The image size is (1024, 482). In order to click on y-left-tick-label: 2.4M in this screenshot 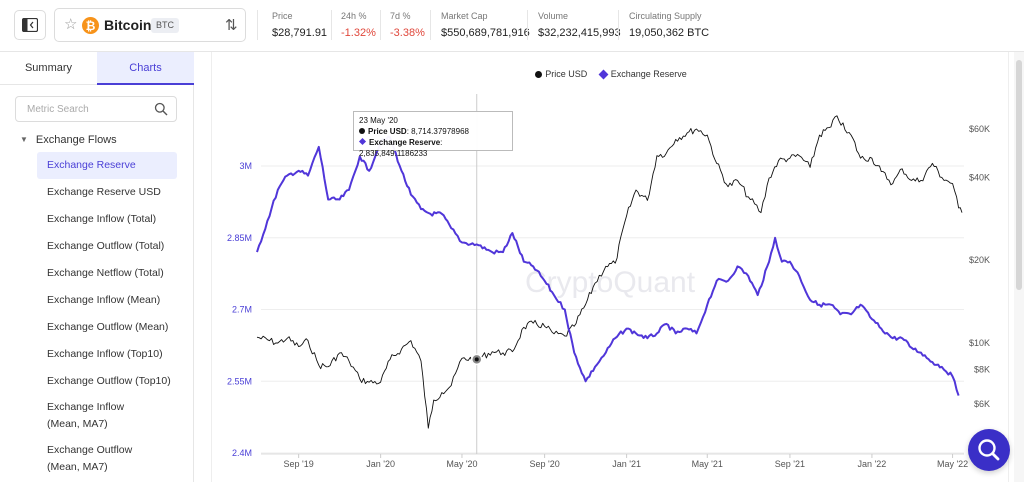, I will do `click(242, 453)`.